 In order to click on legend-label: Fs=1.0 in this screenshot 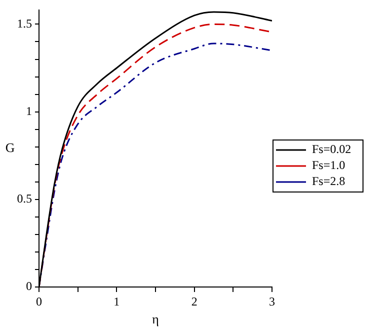, I will do `click(329, 165)`.